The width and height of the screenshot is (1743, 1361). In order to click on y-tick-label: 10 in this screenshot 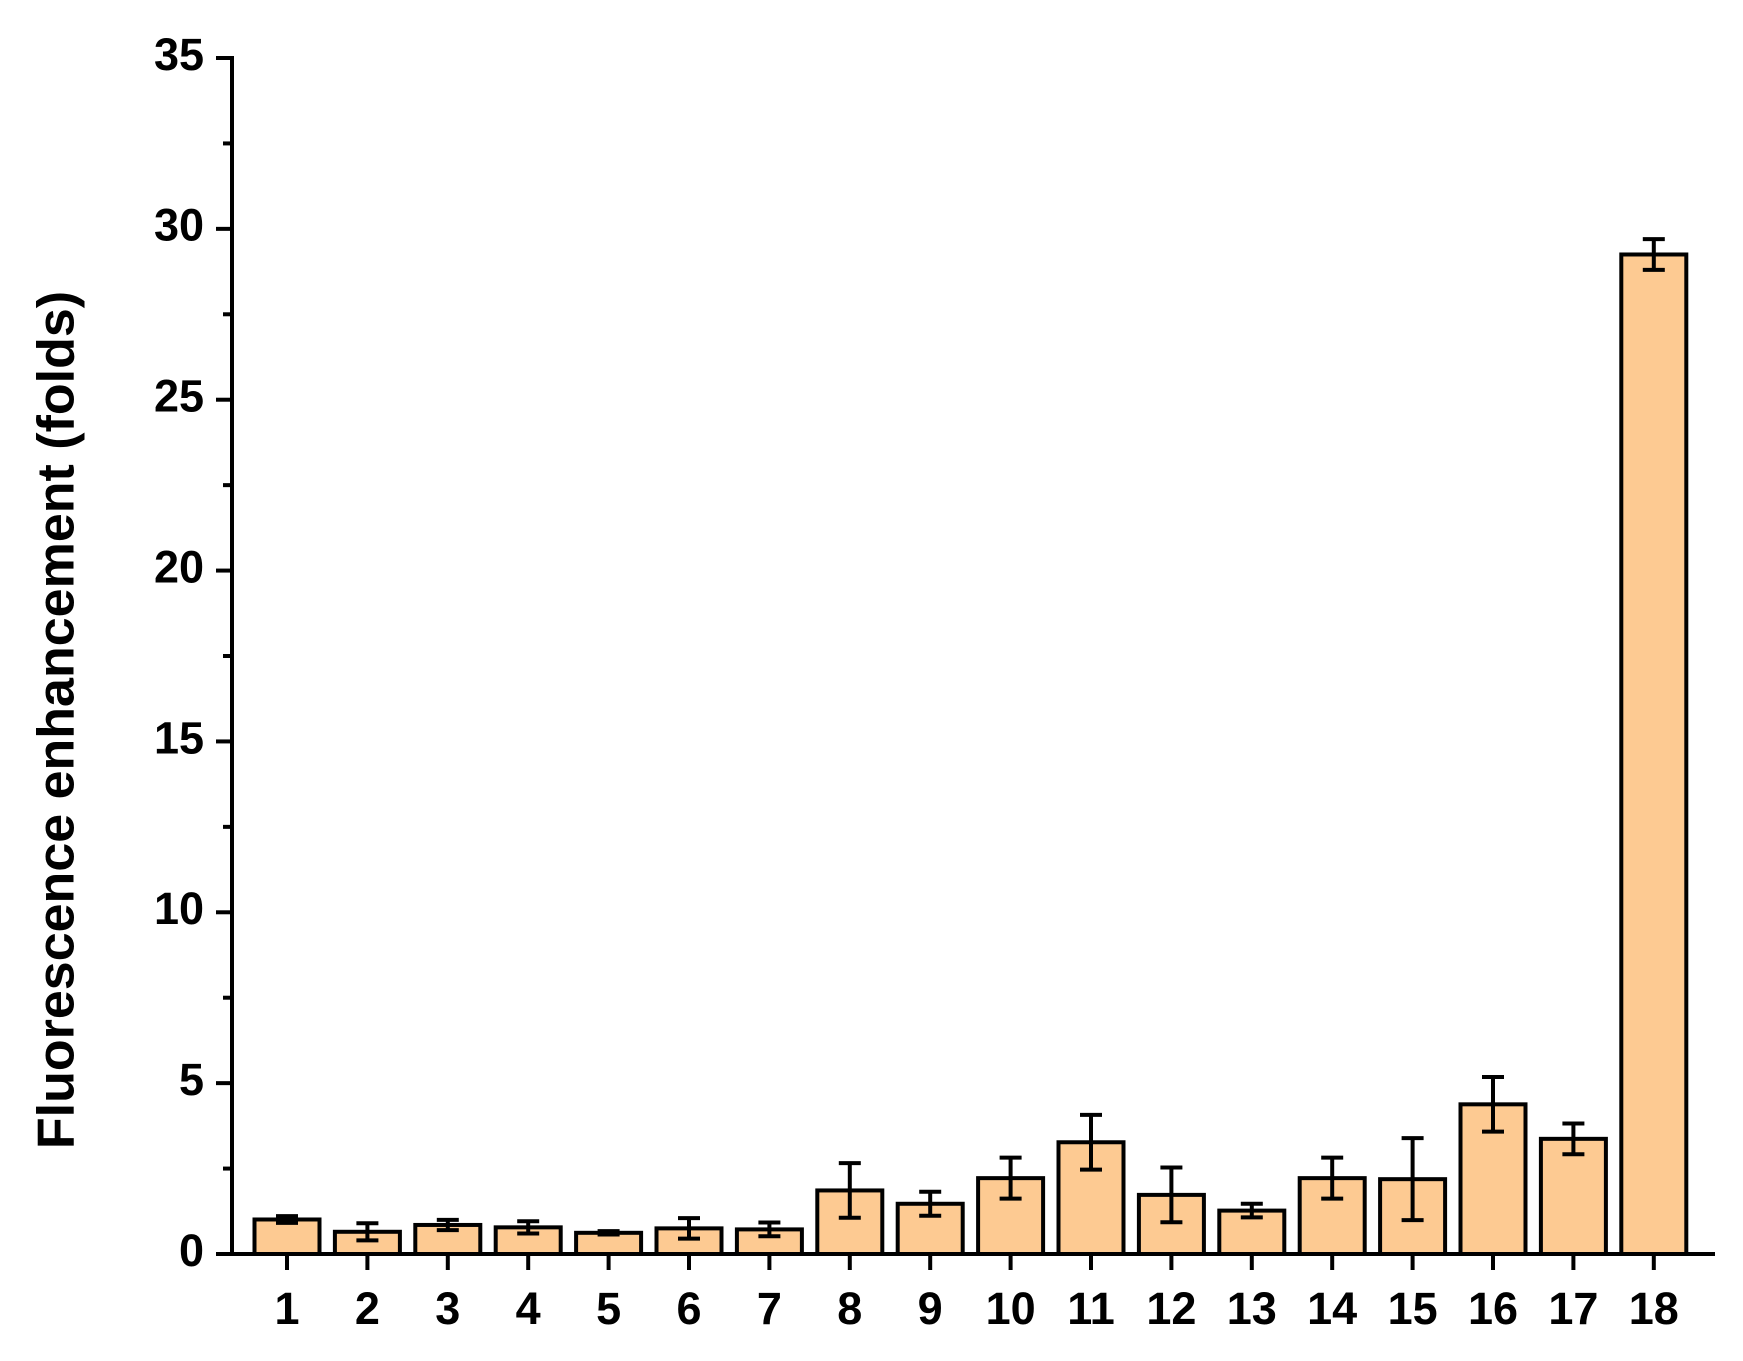, I will do `click(179, 908)`.